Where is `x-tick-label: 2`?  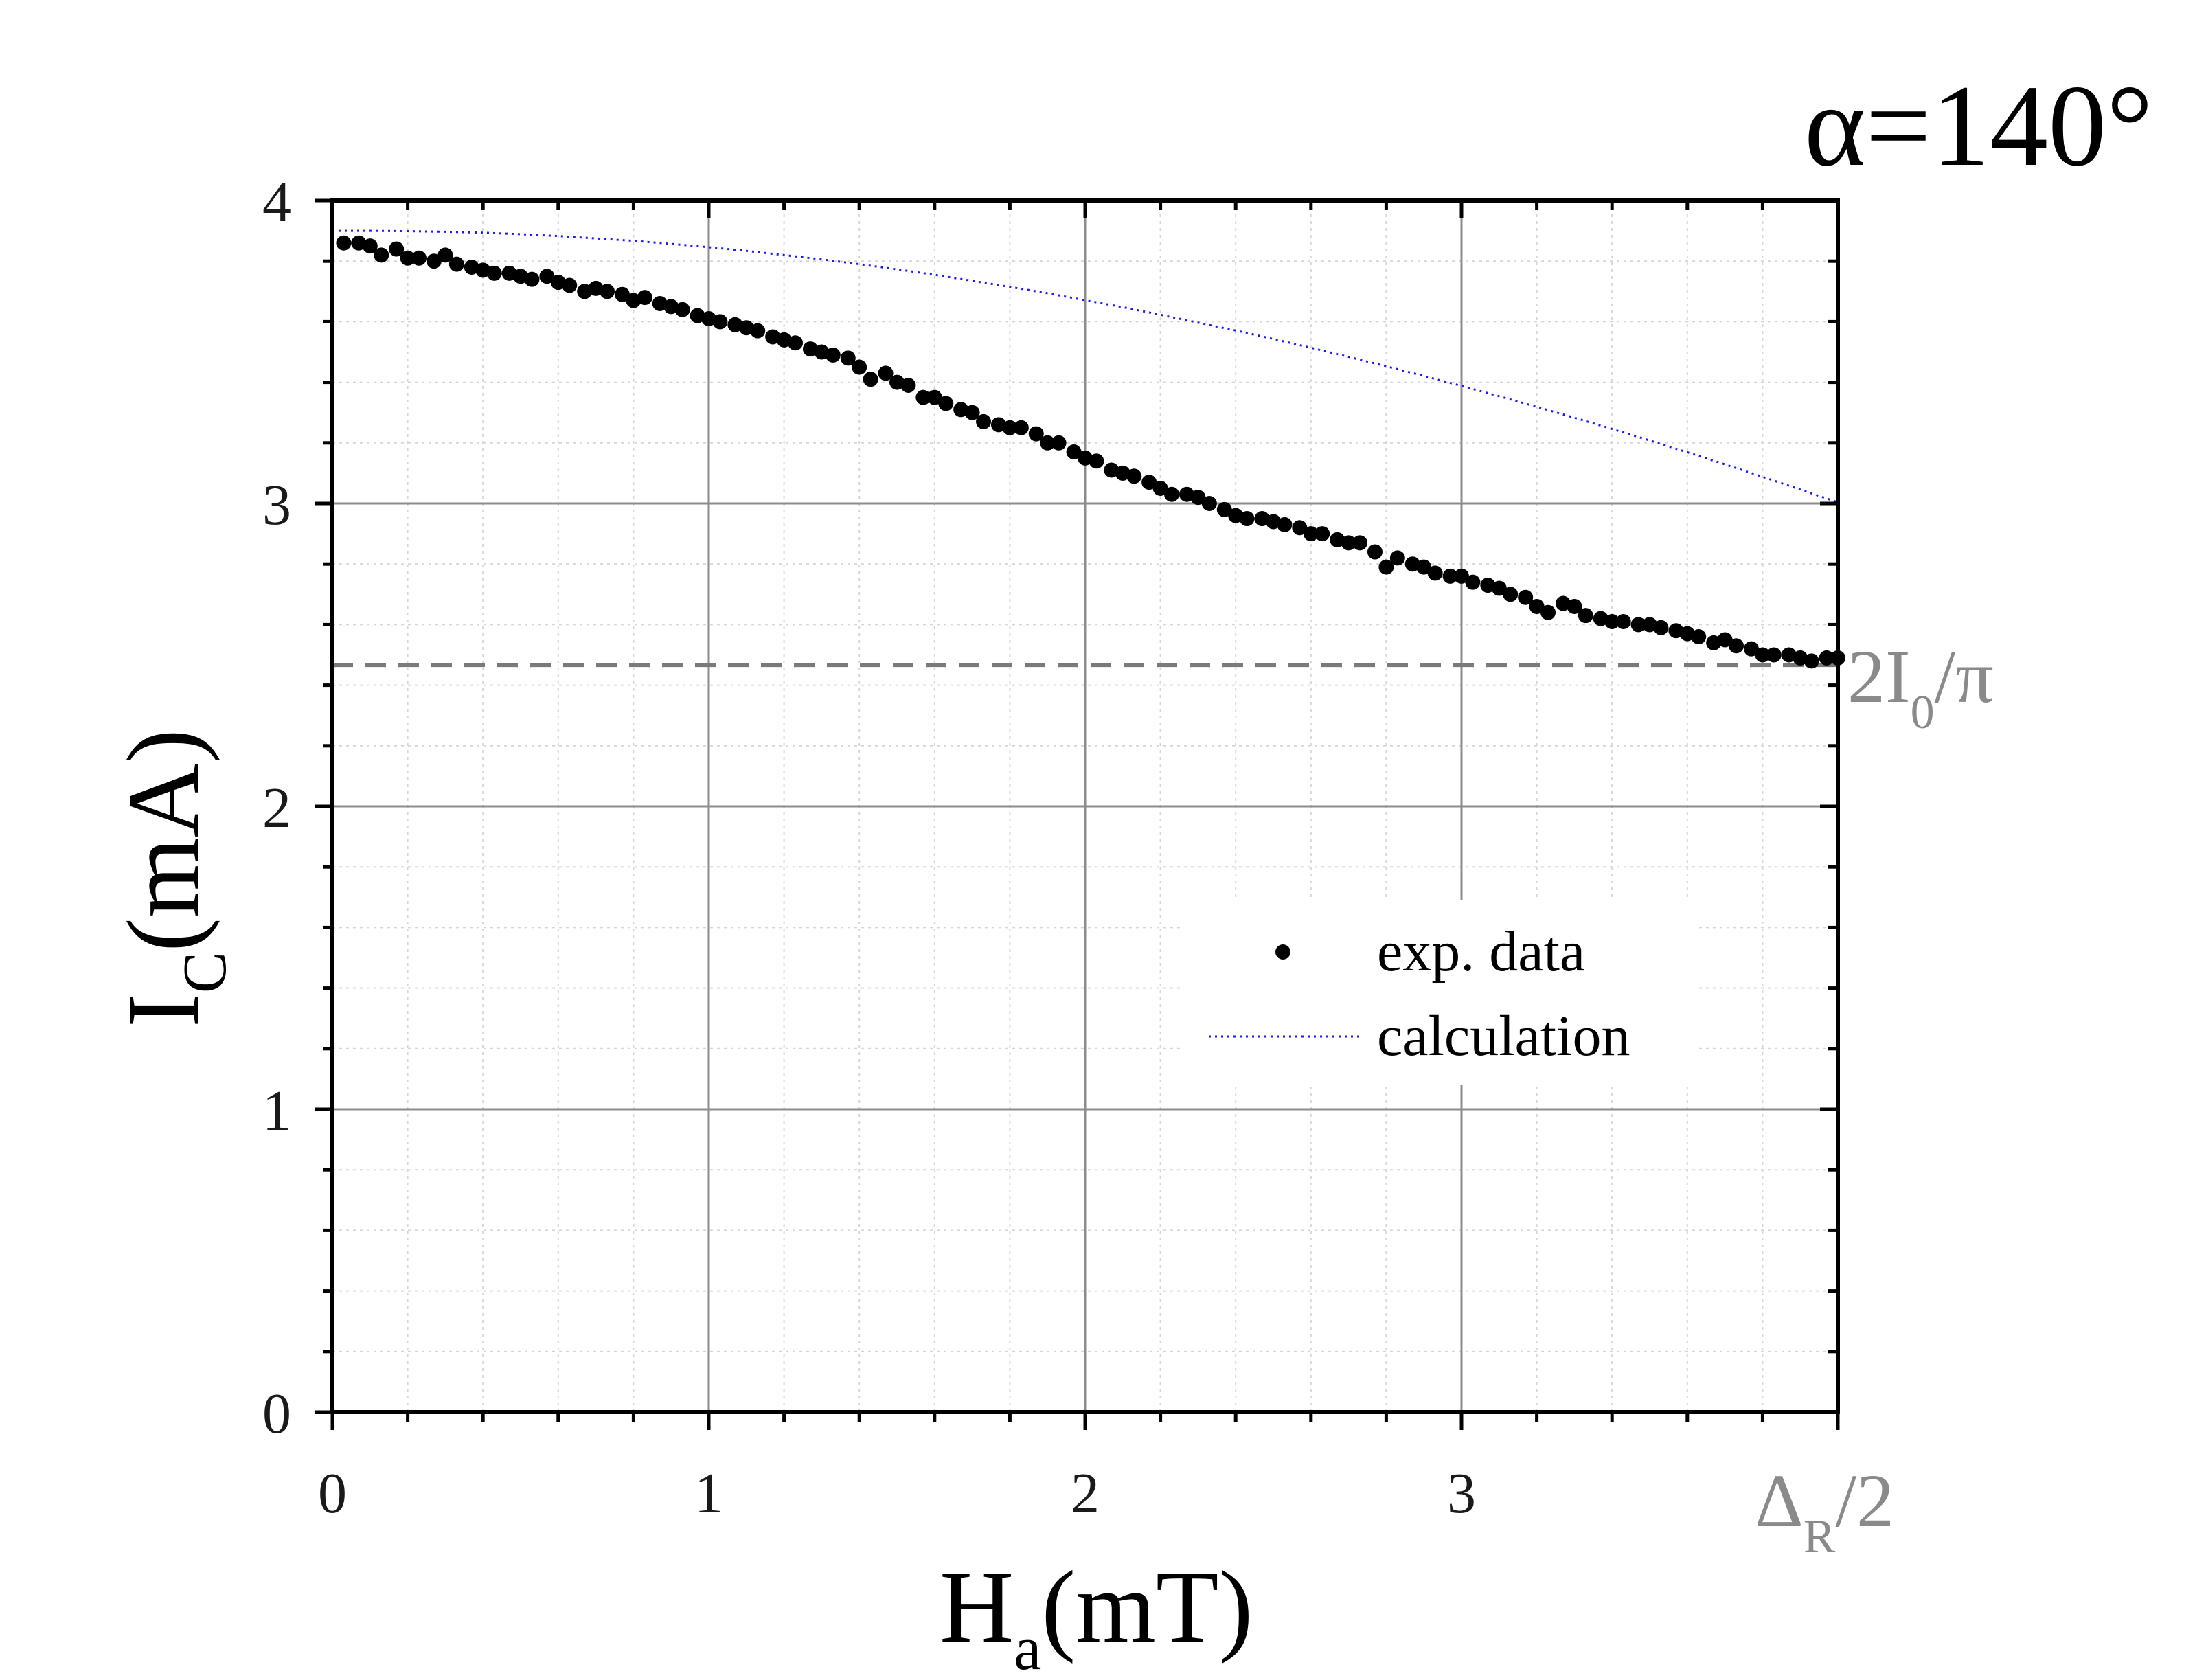 x-tick-label: 2 is located at coordinates (1085, 1493).